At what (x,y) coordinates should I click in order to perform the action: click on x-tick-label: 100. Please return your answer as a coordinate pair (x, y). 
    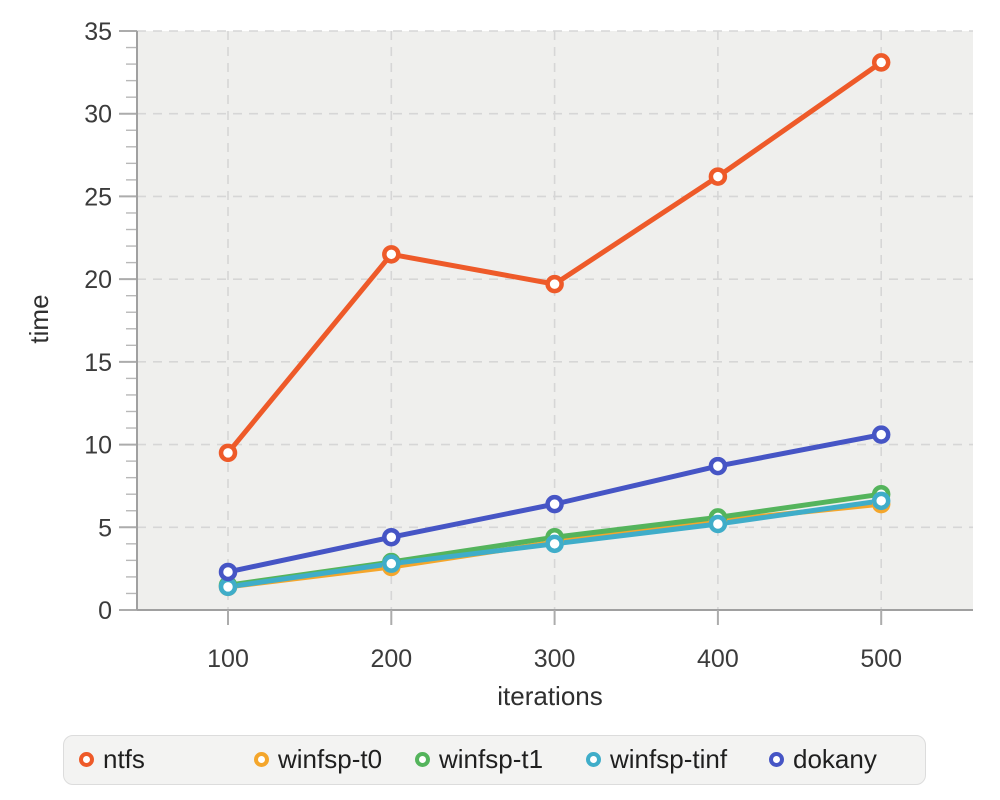
    Looking at the image, I should click on (228, 659).